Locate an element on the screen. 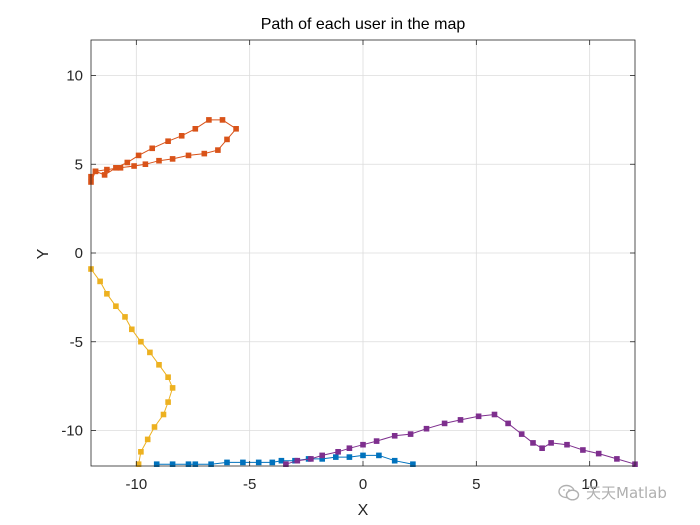 This screenshot has height=525, width=700. x-tick-label: -10 is located at coordinates (136, 484).